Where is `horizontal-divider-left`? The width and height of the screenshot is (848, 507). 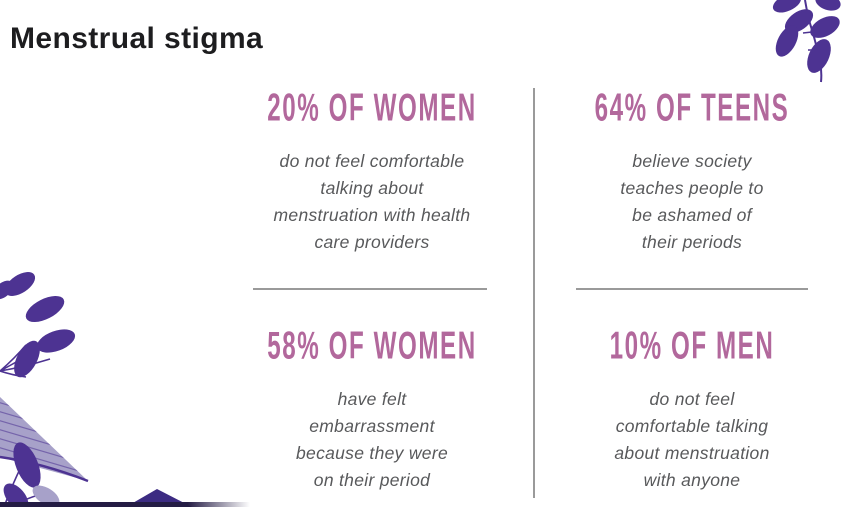 horizontal-divider-left is located at coordinates (370, 289).